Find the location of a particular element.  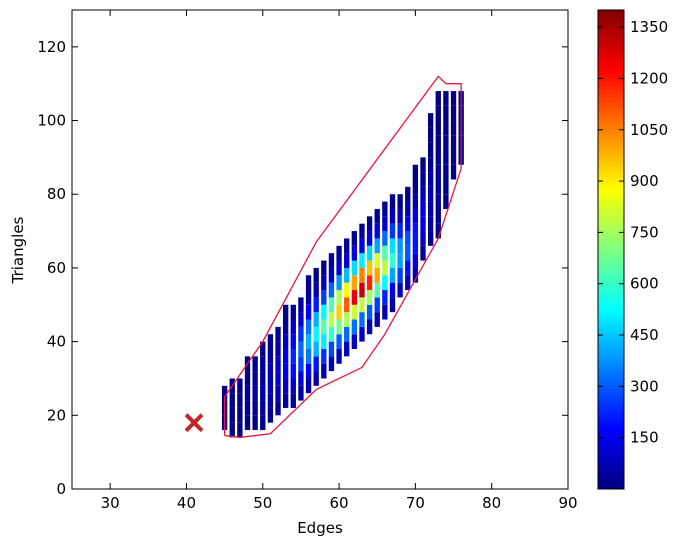

x-tick-label: 70 is located at coordinates (415, 503).